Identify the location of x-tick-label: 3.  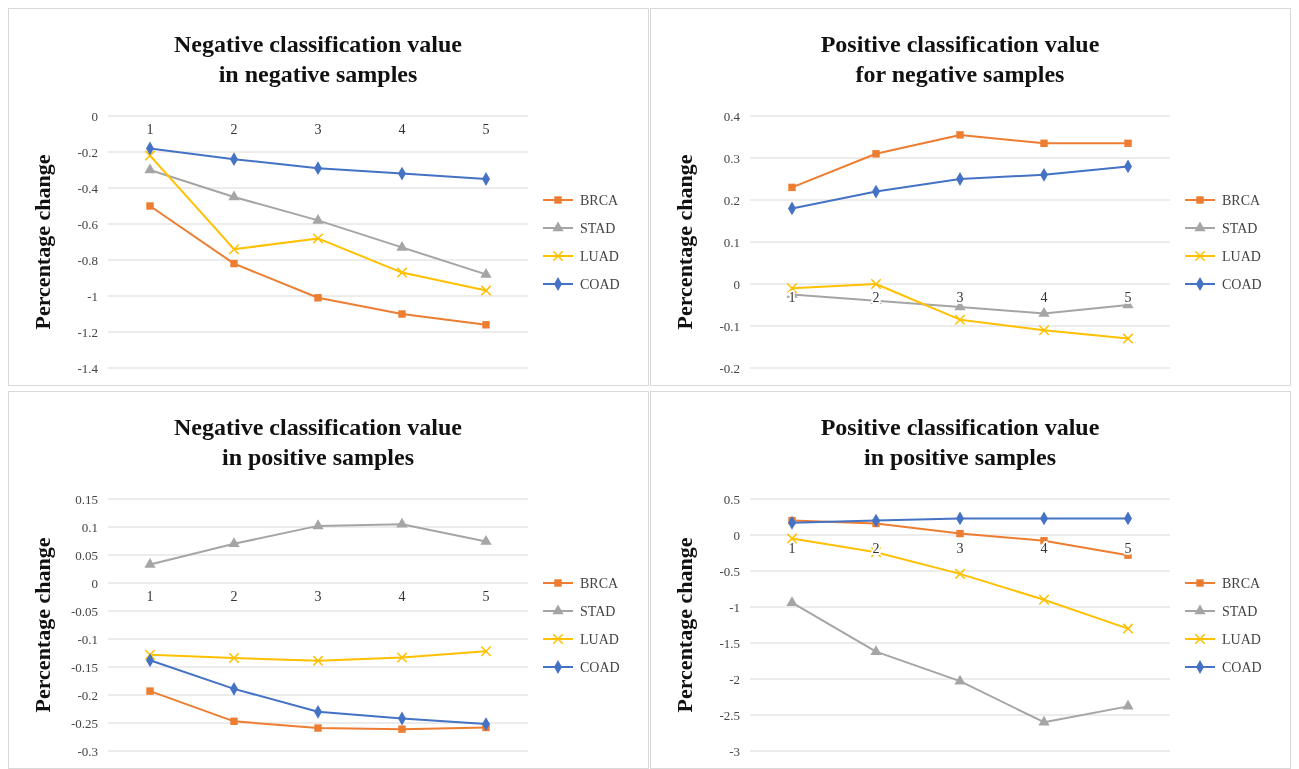
(318, 596).